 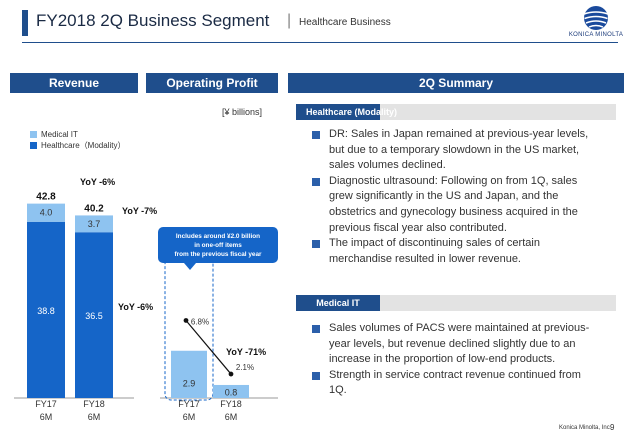 I want to click on legend-swatch-modality, so click(x=33, y=145).